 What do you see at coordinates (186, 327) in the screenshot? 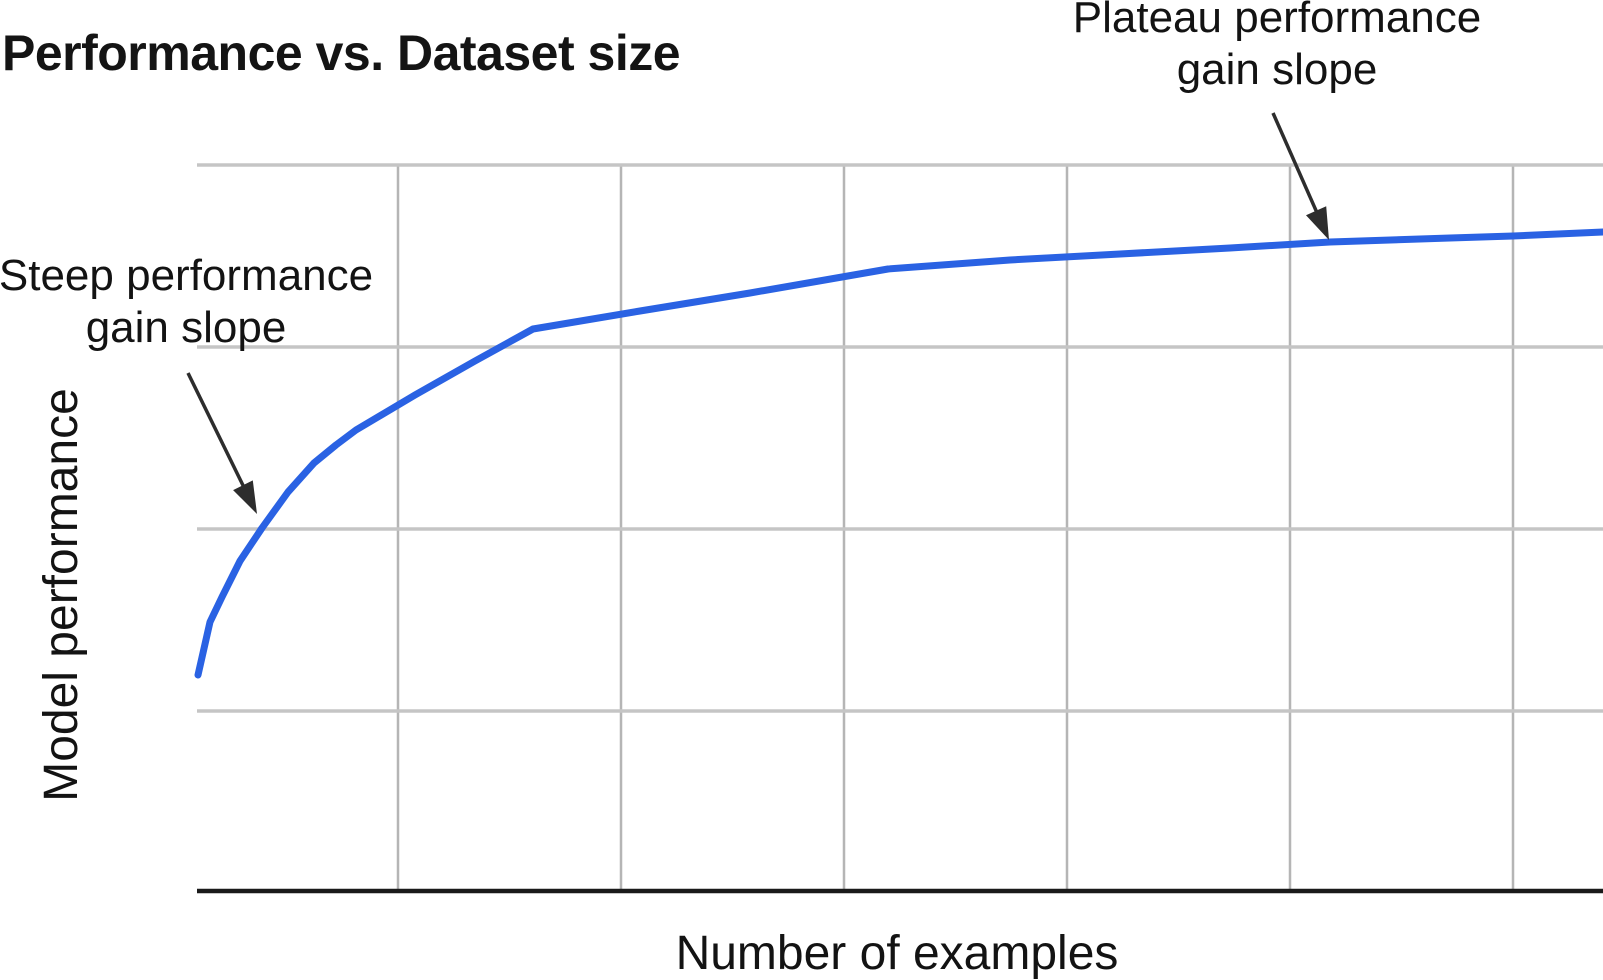
I see `annotation-steep-line2: gain slope` at bounding box center [186, 327].